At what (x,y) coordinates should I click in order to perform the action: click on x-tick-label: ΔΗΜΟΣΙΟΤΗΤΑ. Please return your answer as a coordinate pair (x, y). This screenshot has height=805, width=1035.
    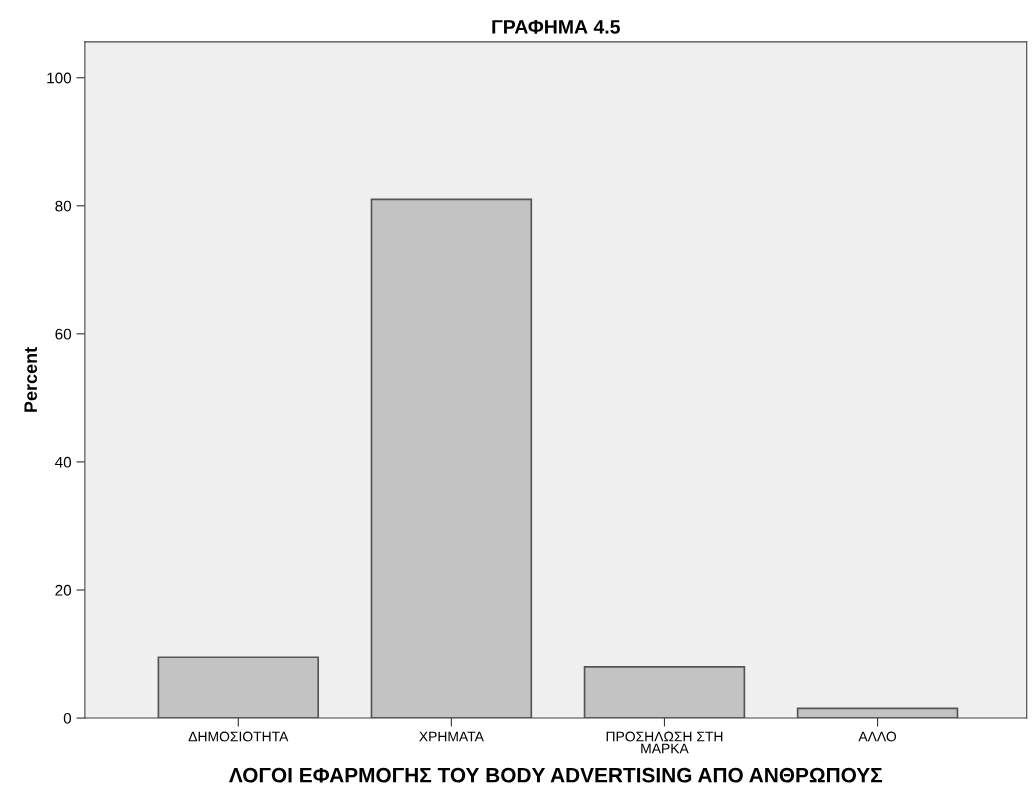
    Looking at the image, I should click on (238, 736).